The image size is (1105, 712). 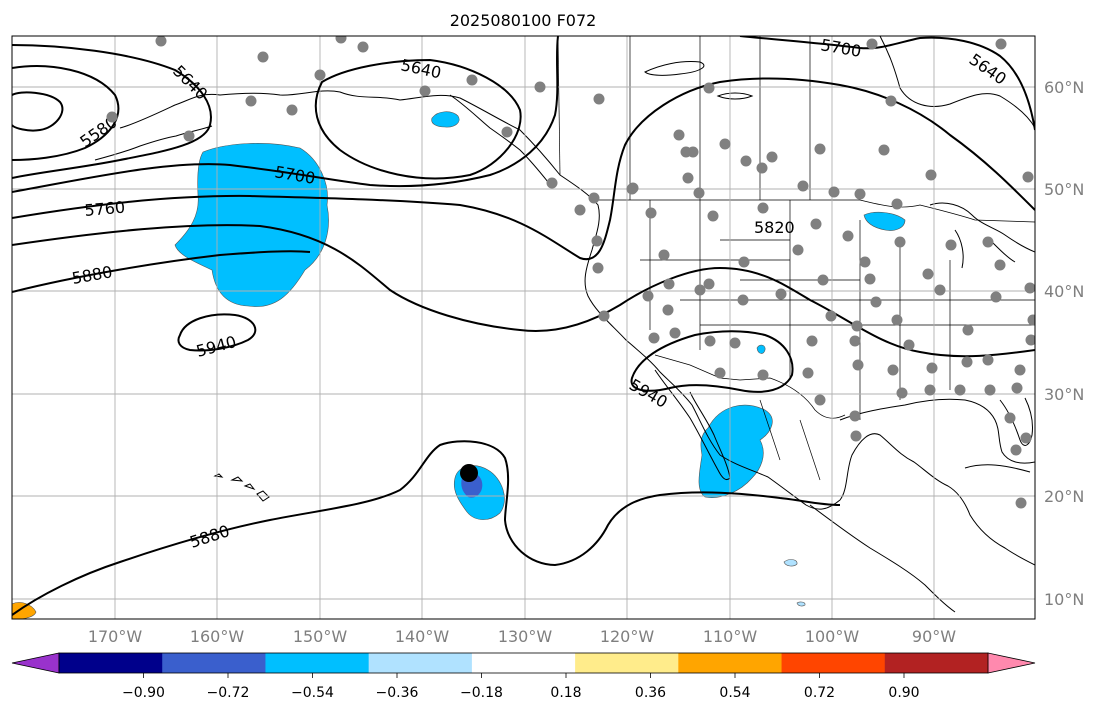 What do you see at coordinates (1011, 663) in the screenshot?
I see `colorbar-extend-max` at bounding box center [1011, 663].